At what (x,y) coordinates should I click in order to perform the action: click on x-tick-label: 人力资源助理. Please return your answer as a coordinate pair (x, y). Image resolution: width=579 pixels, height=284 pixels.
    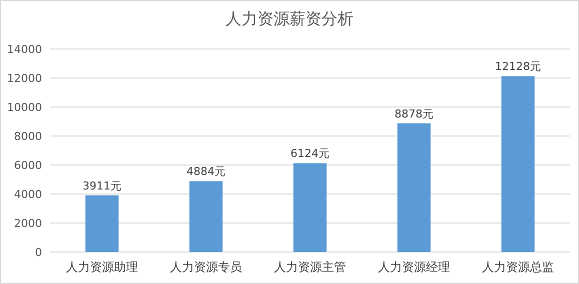
    Looking at the image, I should click on (102, 267).